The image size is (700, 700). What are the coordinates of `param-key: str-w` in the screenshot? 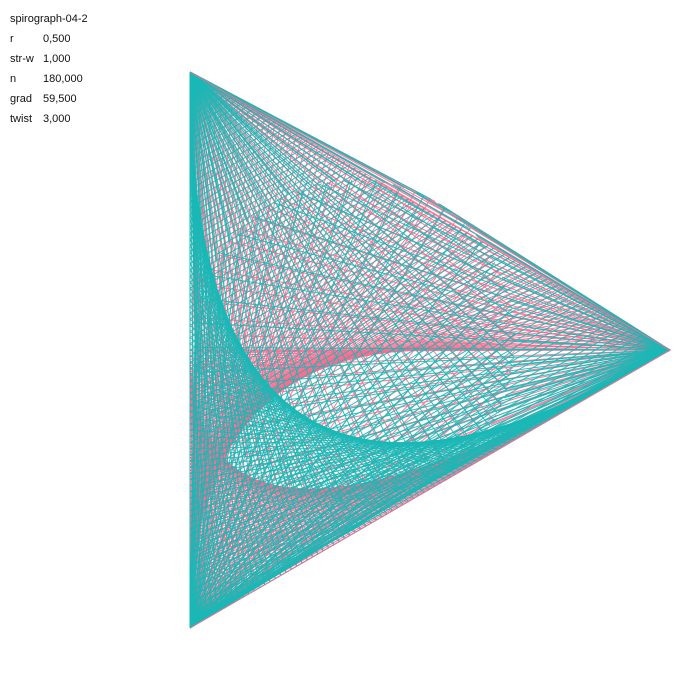 It's located at (22, 59).